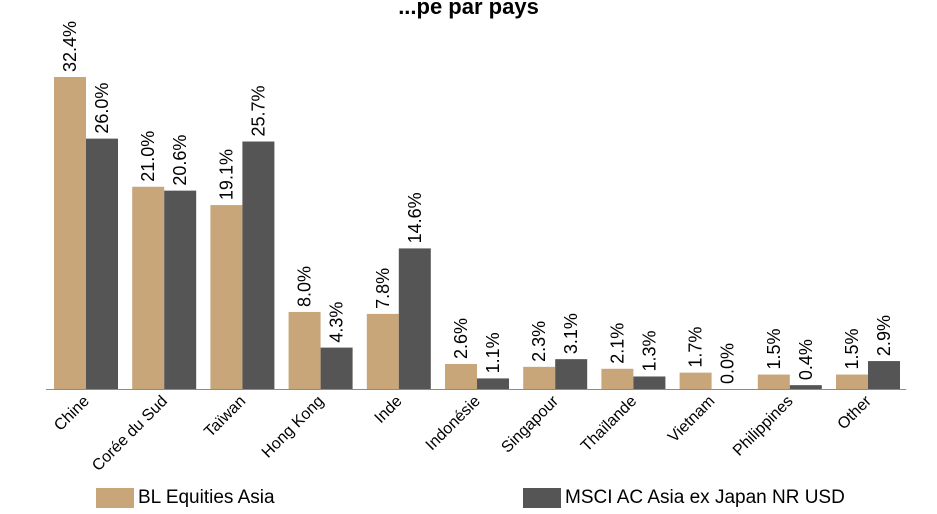 Image resolution: width=937 pixels, height=514 pixels. Describe the element at coordinates (180, 160) in the screenshot. I see `data-label-coree-du-sud-series-2: 20.6%` at that location.